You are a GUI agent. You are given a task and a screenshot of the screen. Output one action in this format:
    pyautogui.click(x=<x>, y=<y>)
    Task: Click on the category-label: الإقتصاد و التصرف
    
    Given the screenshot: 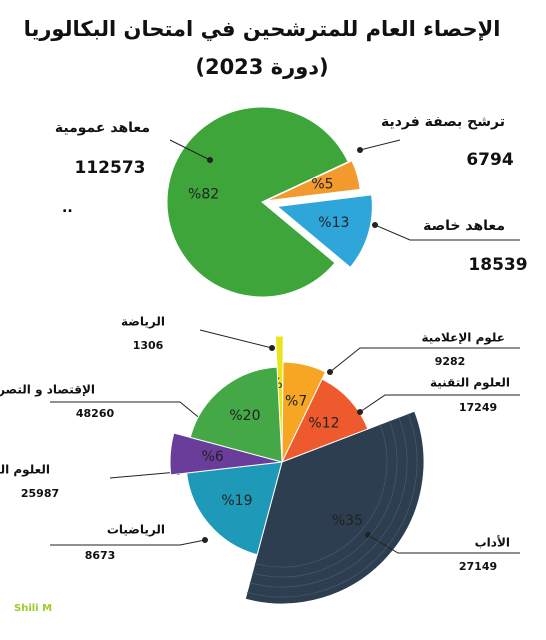 What is the action you would take?
    pyautogui.click(x=47, y=390)
    